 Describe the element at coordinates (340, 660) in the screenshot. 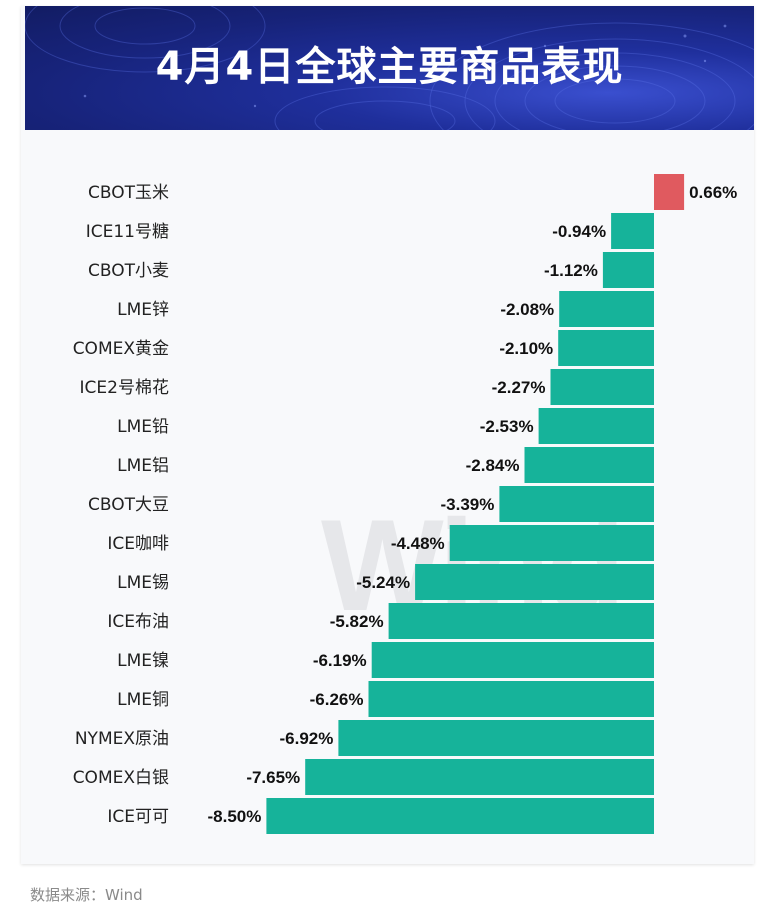

I see `value-label-13: -6.19%` at that location.